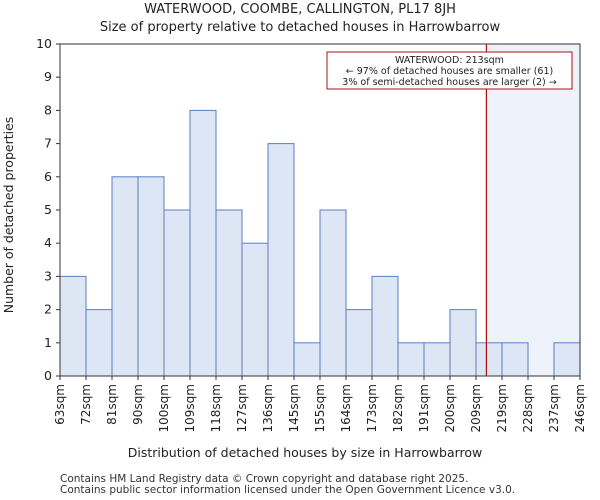 The image size is (600, 500). What do you see at coordinates (449, 60) in the screenshot?
I see `annotation-line: WATERWOOD: 213sqm` at bounding box center [449, 60].